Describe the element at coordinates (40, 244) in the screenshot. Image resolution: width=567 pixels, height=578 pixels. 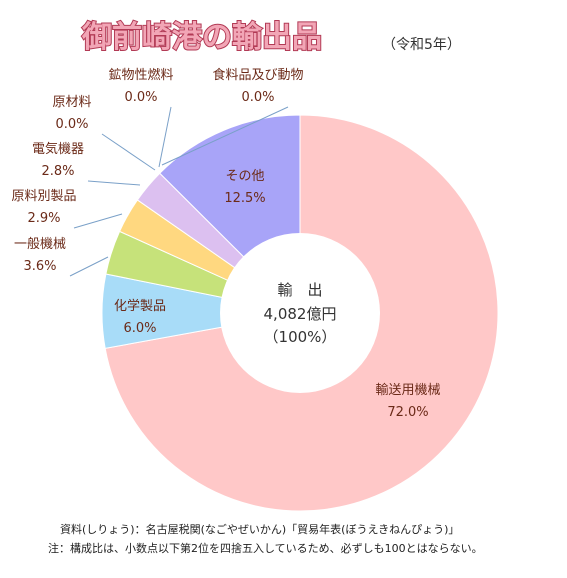
I see `slice-label: 一般機械` at that location.